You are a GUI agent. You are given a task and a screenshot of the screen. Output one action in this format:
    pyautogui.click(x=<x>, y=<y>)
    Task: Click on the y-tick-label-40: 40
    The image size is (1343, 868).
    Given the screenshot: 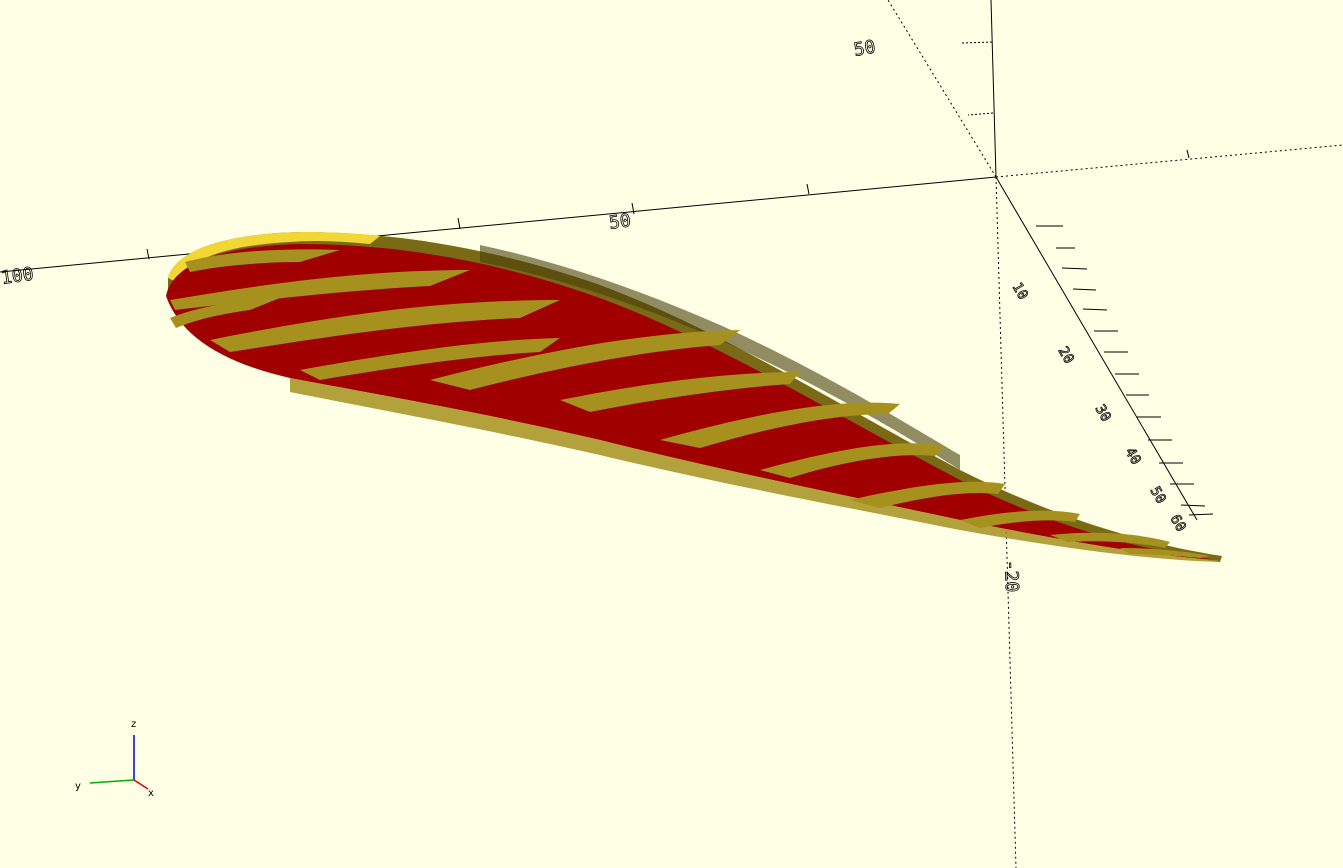 What is the action you would take?
    pyautogui.click(x=1133, y=456)
    